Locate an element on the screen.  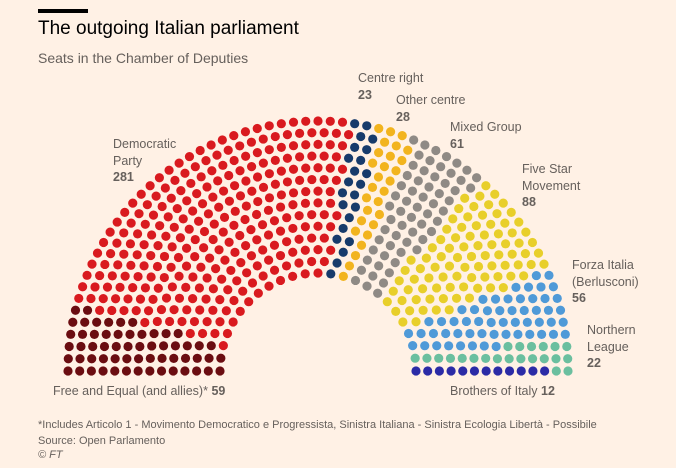
label-seats: 12 is located at coordinates (548, 391).